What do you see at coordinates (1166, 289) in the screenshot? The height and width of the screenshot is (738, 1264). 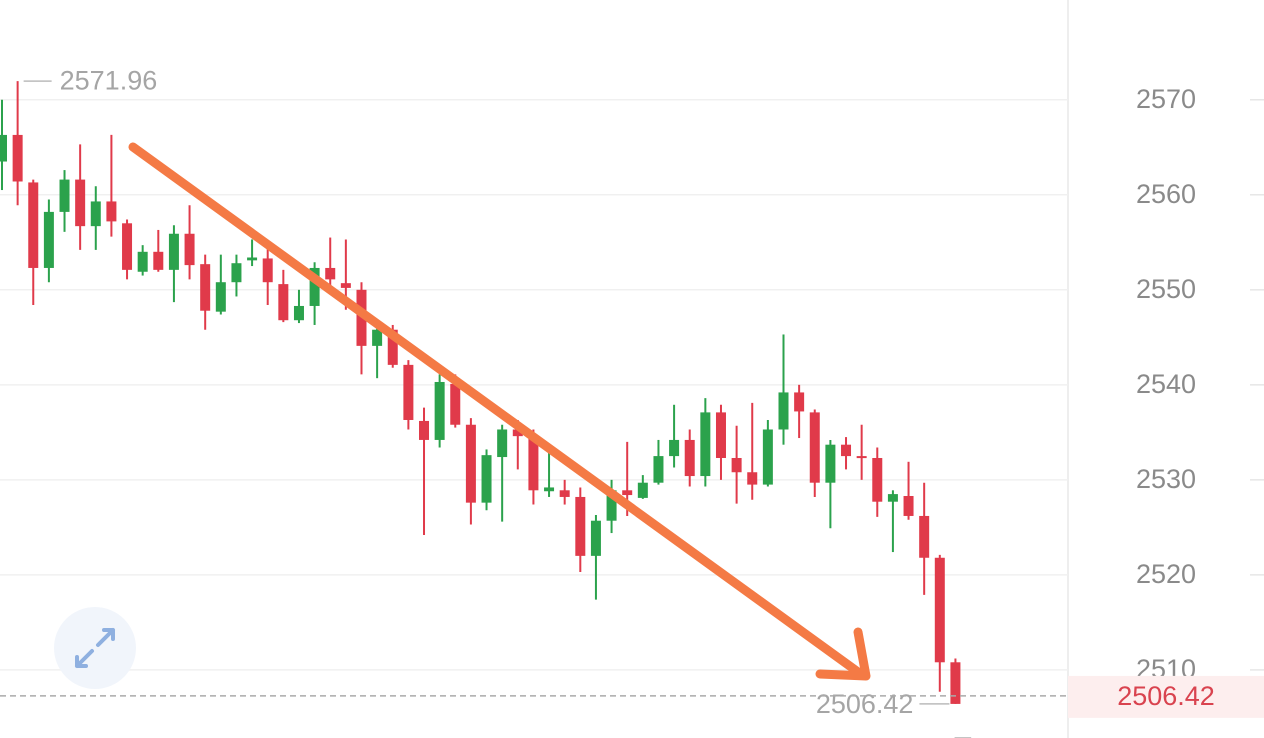 I see `y-tick-label: 2550` at bounding box center [1166, 289].